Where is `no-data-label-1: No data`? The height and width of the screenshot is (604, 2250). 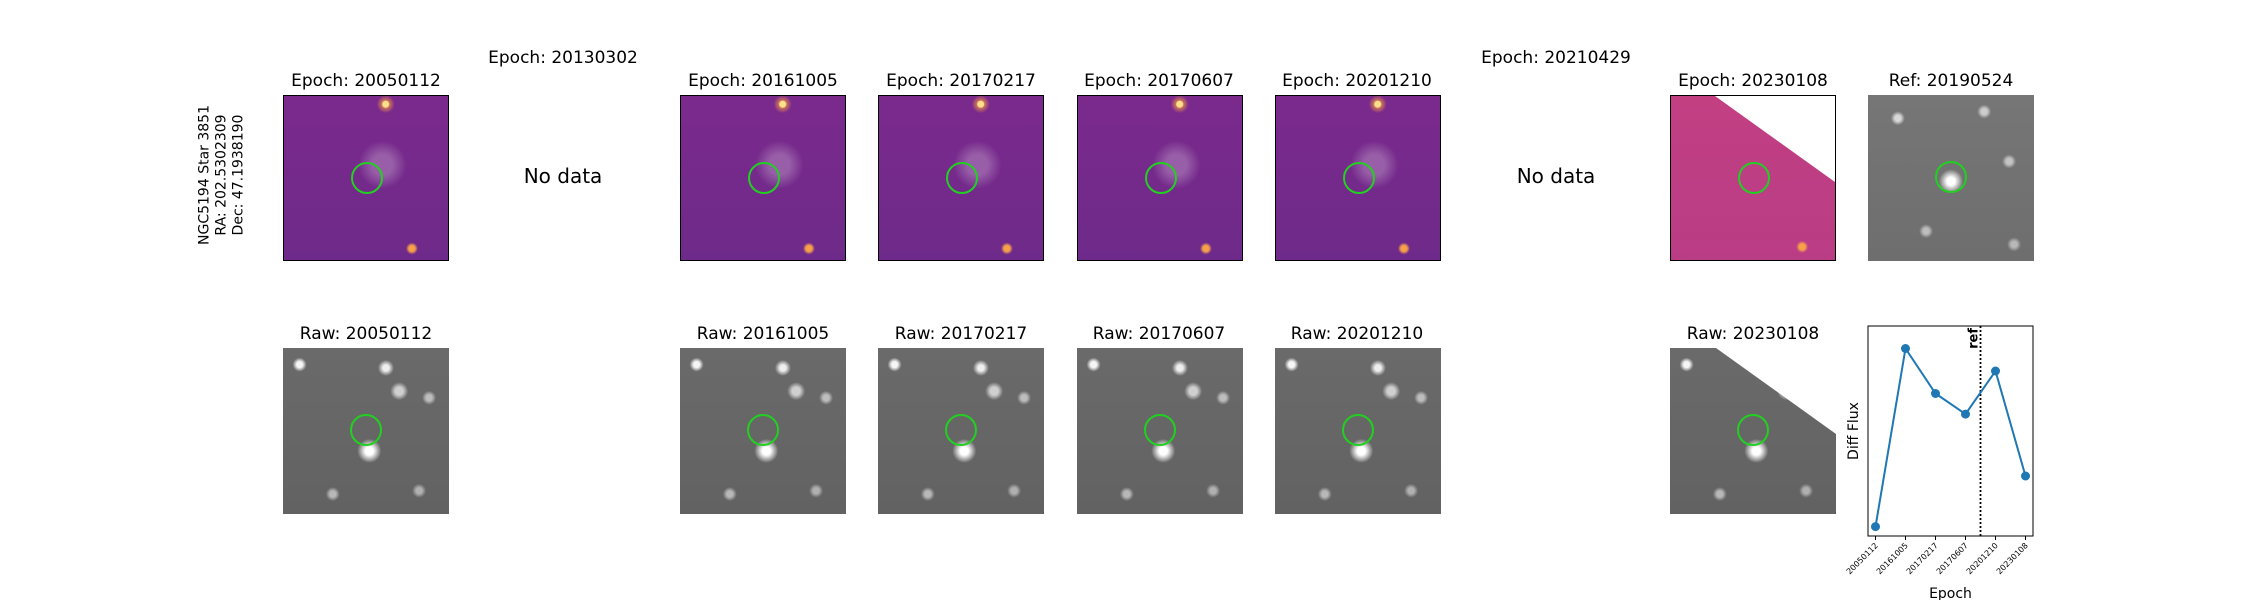
no-data-label-1: No data is located at coordinates (563, 176).